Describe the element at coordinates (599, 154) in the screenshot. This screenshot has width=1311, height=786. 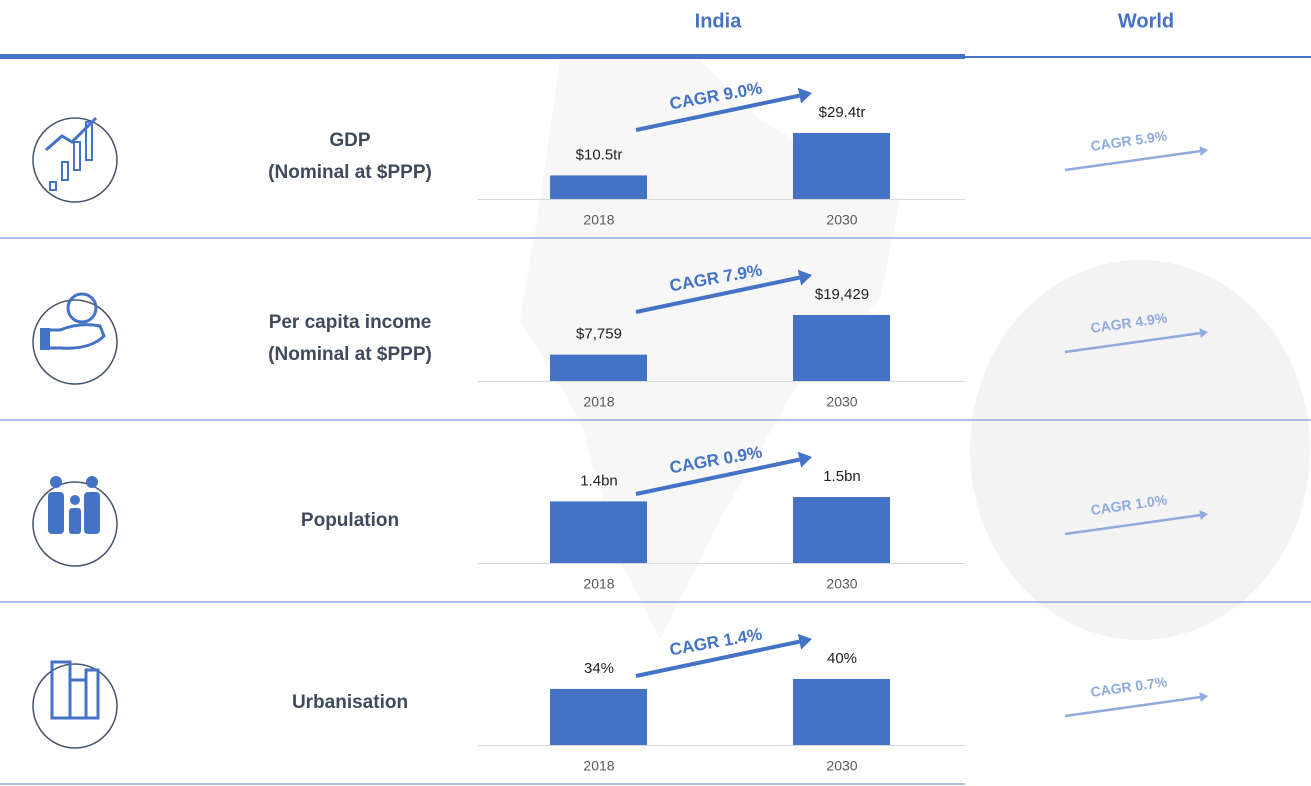
I see `value-label: $10.5tr` at that location.